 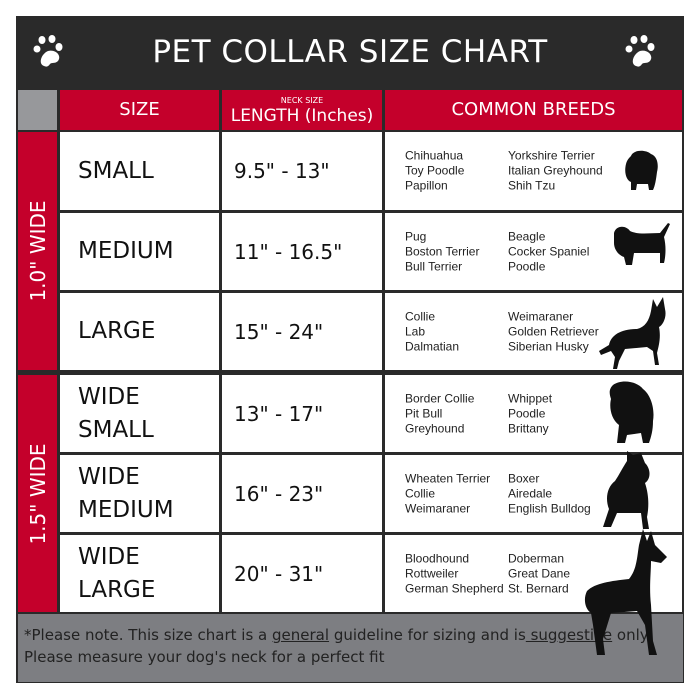 I want to click on breed-name: Beagle, so click(x=527, y=236).